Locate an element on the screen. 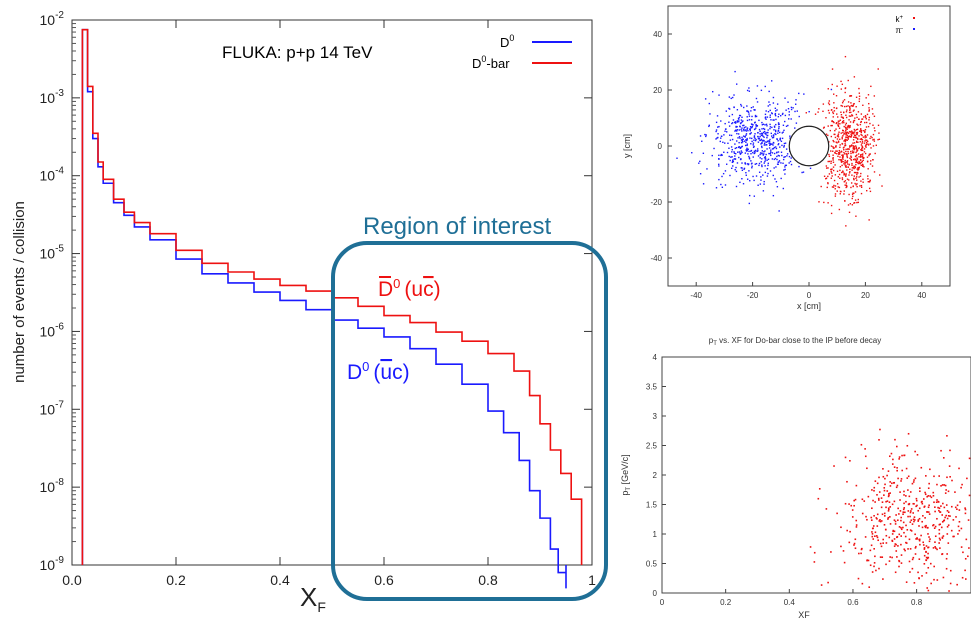  br-x-tick-label: 0.6 is located at coordinates (853, 602).